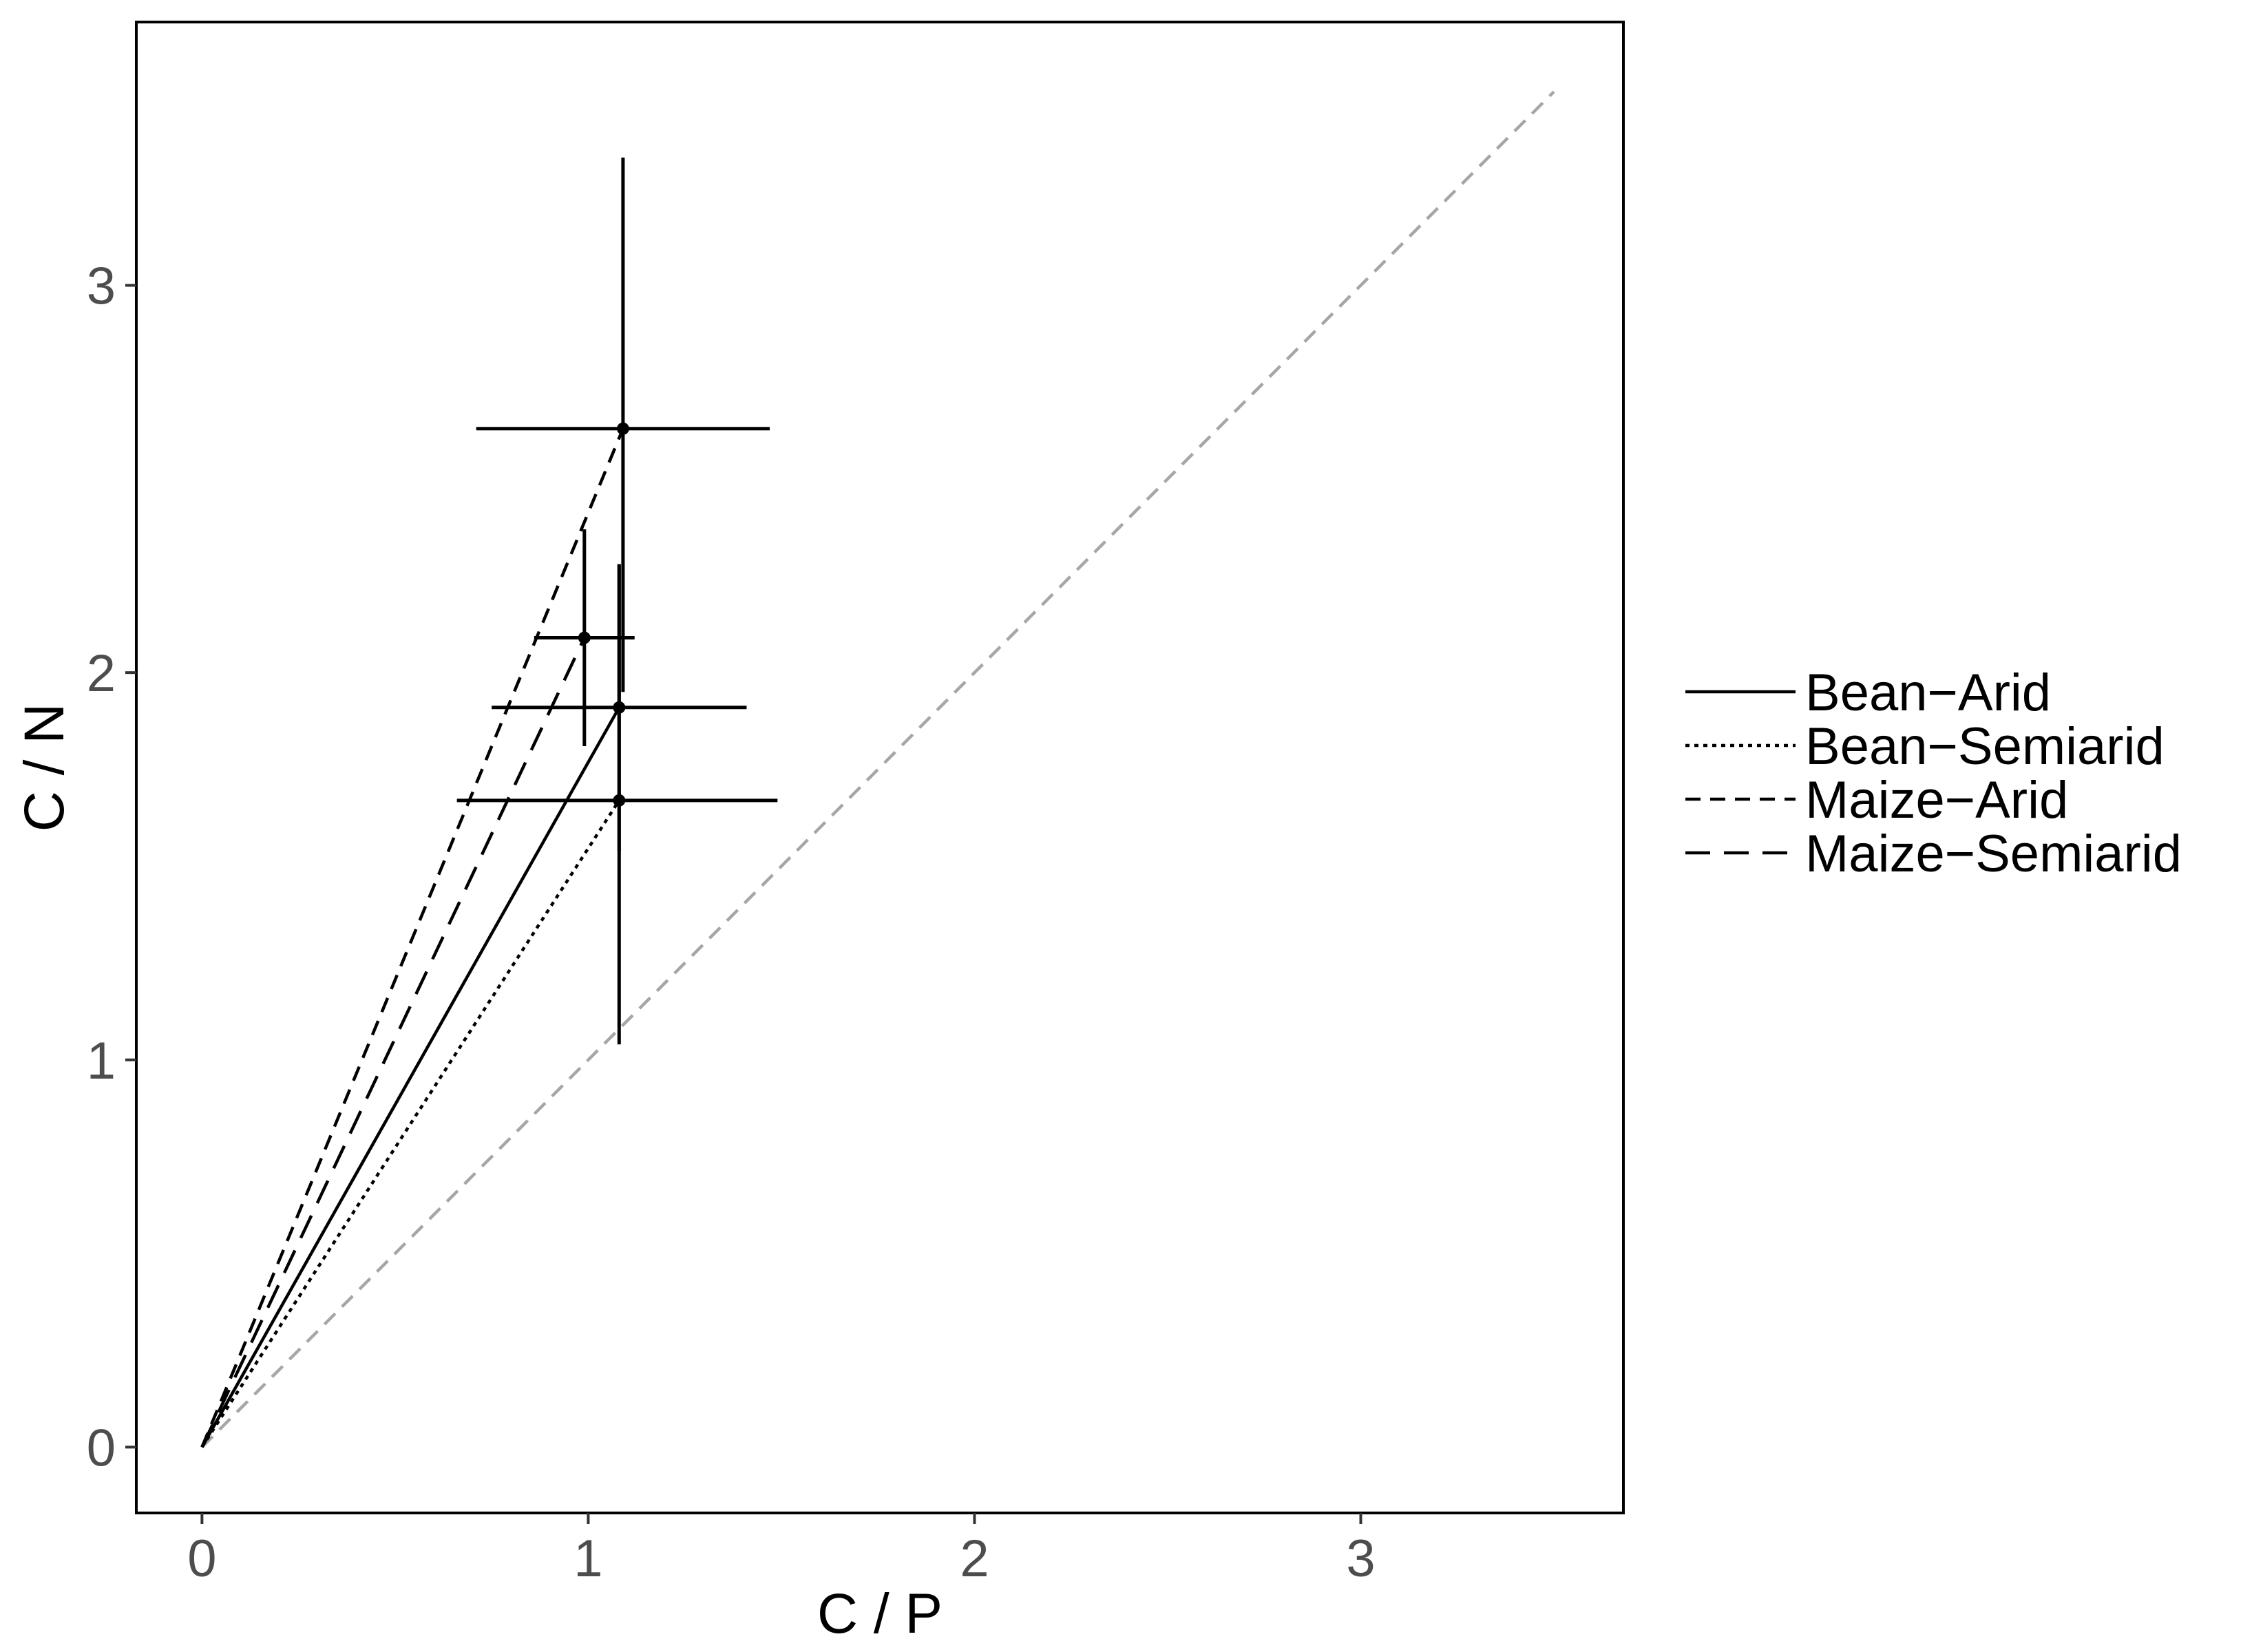 The width and height of the screenshot is (2263, 1652). What do you see at coordinates (1360, 1559) in the screenshot?
I see `x-tick-label: 3` at bounding box center [1360, 1559].